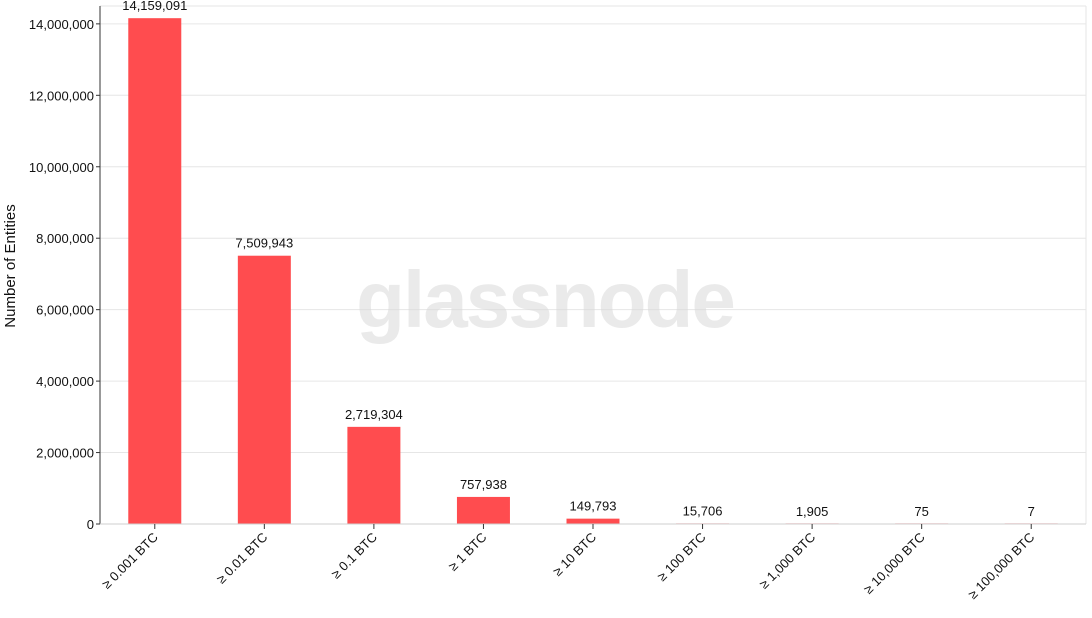  Describe the element at coordinates (65, 238) in the screenshot. I see `y-tick-label: 8,000,000` at that location.